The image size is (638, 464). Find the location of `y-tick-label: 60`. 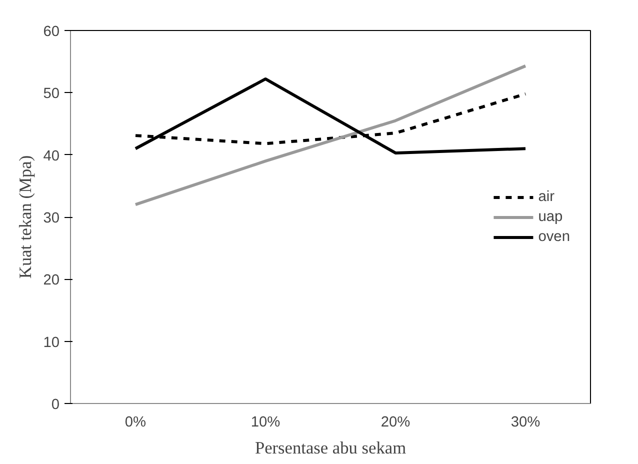

y-tick-label: 60 is located at coordinates (51, 32).